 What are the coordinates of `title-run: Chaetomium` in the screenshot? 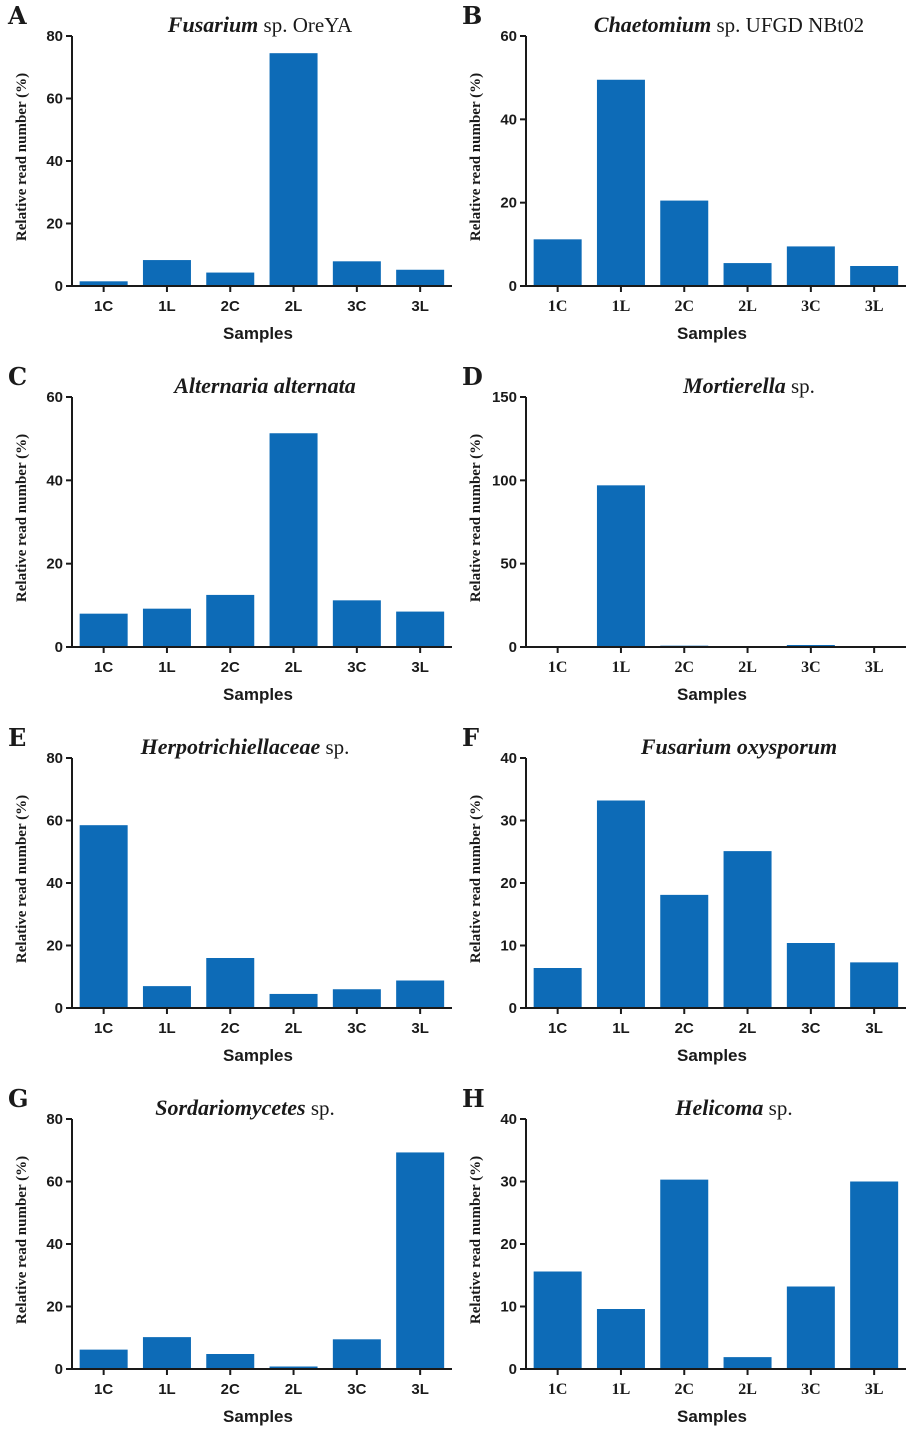 It's located at (652, 24).